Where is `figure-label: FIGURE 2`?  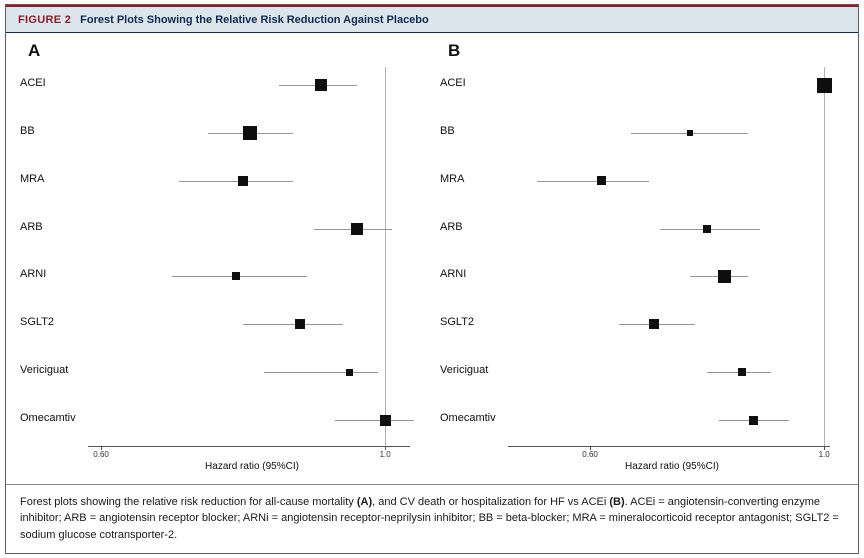
figure-label: FIGURE 2 is located at coordinates (45, 19).